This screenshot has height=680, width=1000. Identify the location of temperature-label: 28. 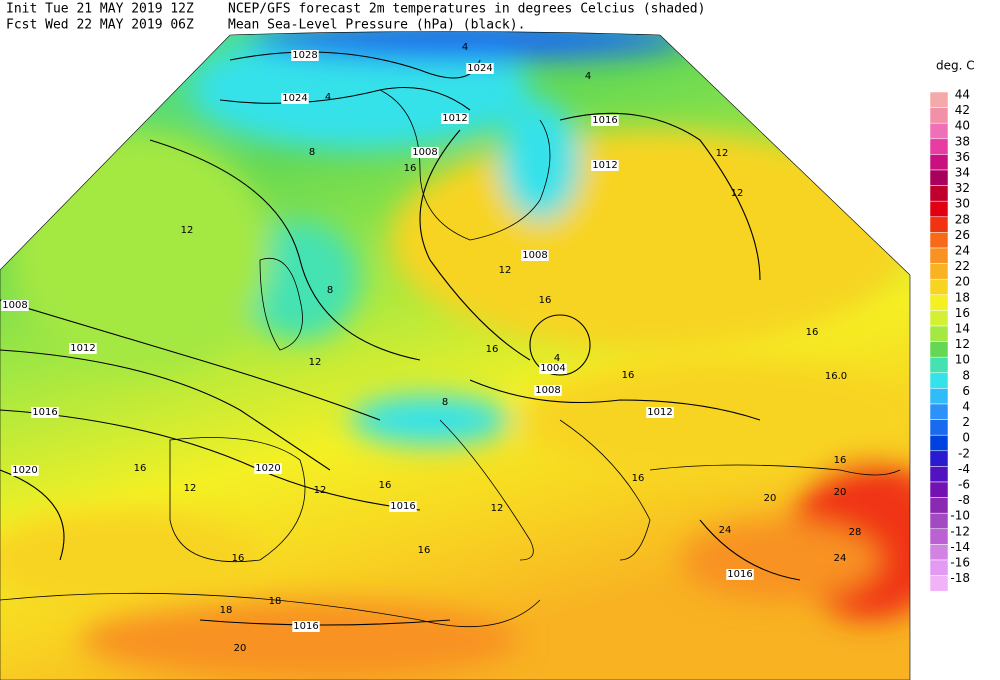
(855, 532).